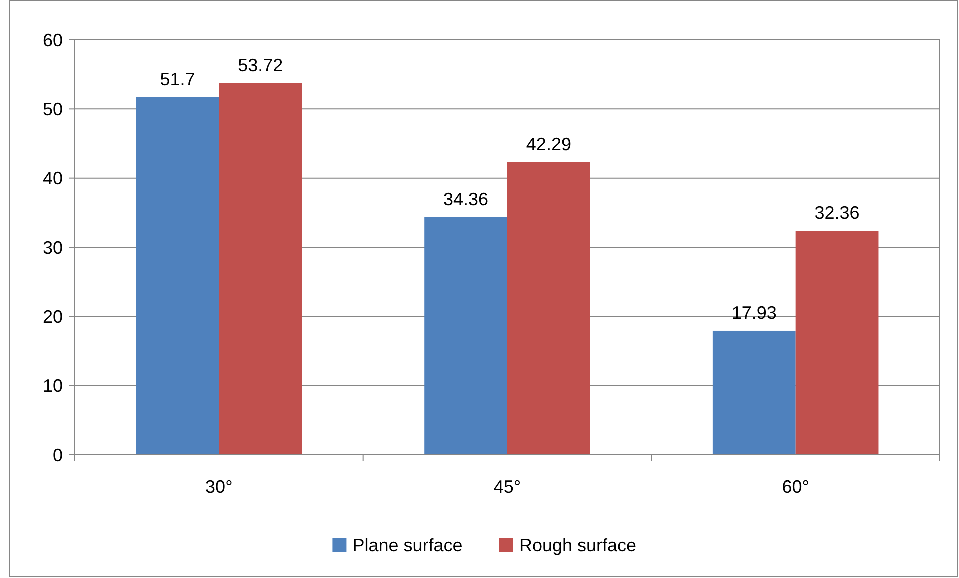 The height and width of the screenshot is (578, 959). I want to click on y-tick-label: 0, so click(57, 455).